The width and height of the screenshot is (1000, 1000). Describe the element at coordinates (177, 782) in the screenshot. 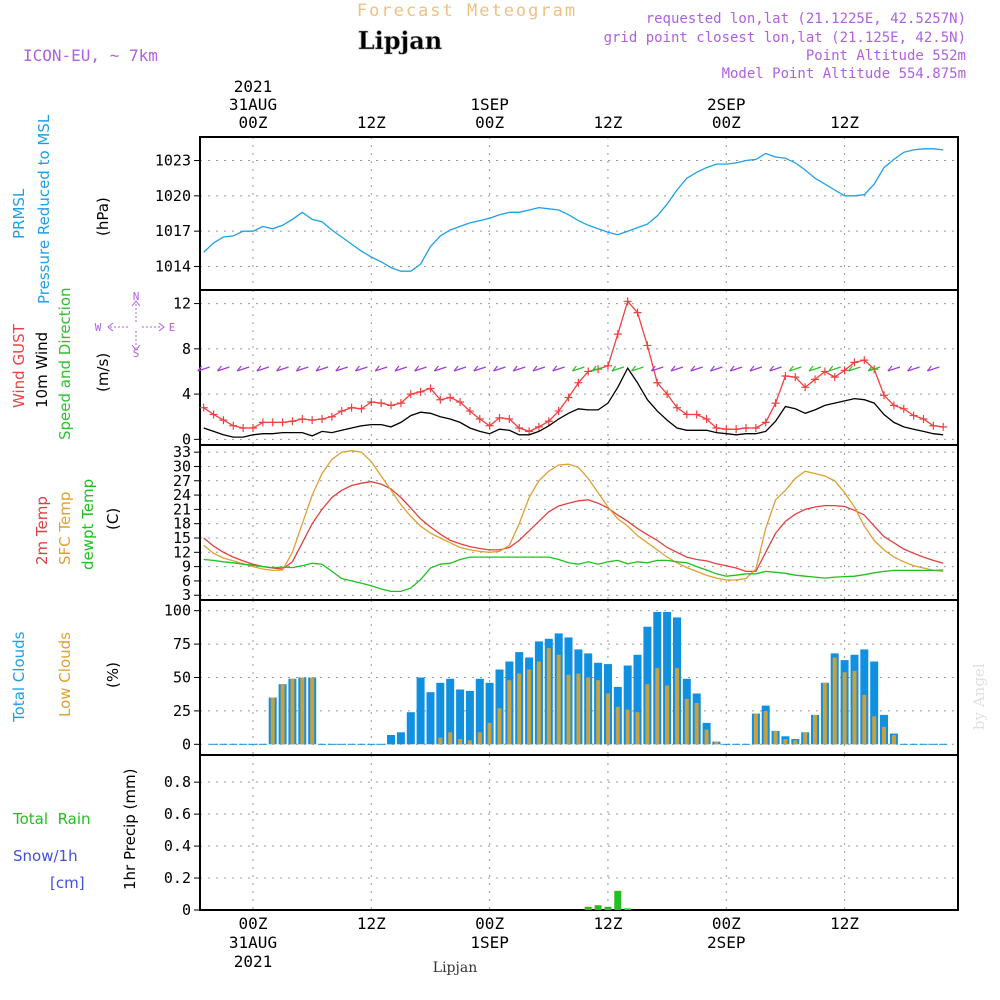

I see `y-tick-label: 0.8` at that location.